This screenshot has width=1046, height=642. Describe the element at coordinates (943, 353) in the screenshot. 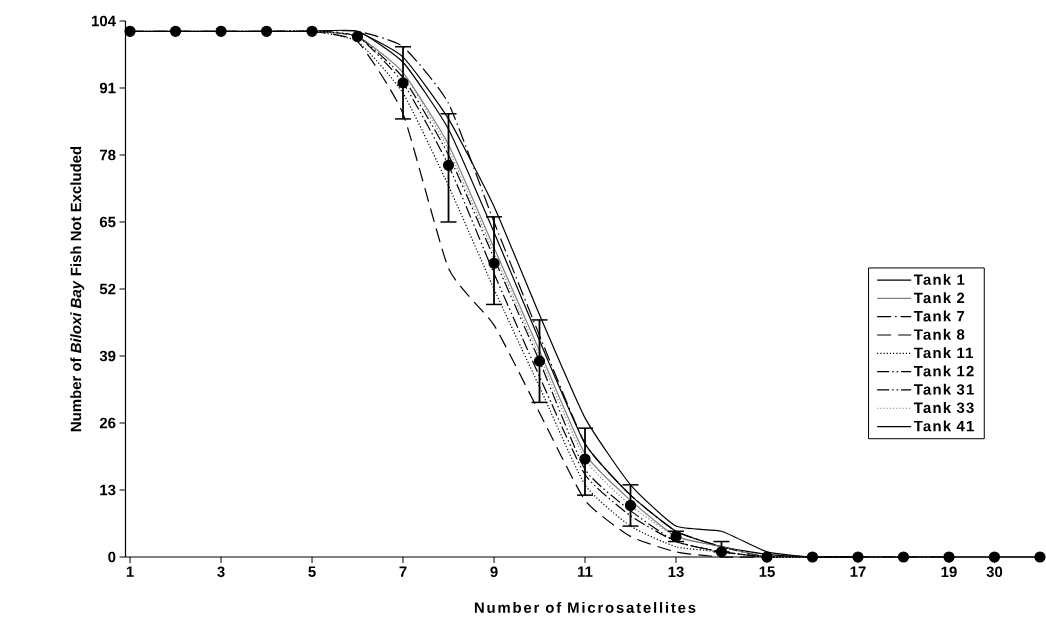

I see `legend-label: Tank 11` at that location.